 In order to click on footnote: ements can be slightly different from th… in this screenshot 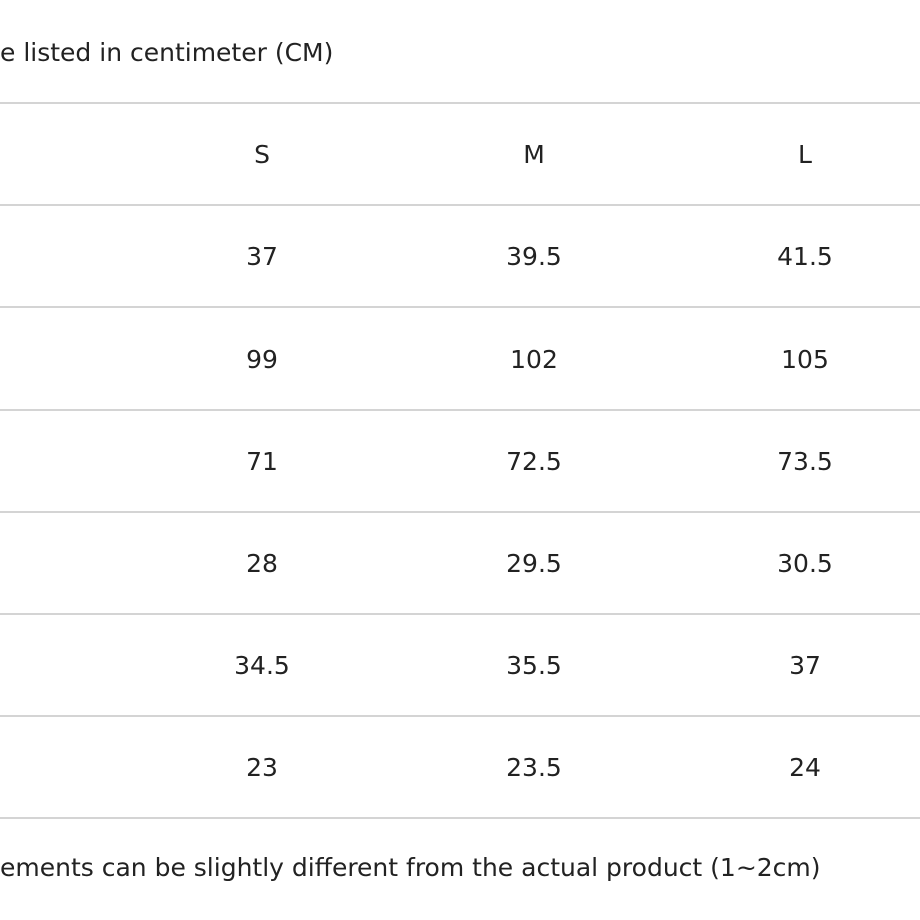, I will do `click(410, 867)`.